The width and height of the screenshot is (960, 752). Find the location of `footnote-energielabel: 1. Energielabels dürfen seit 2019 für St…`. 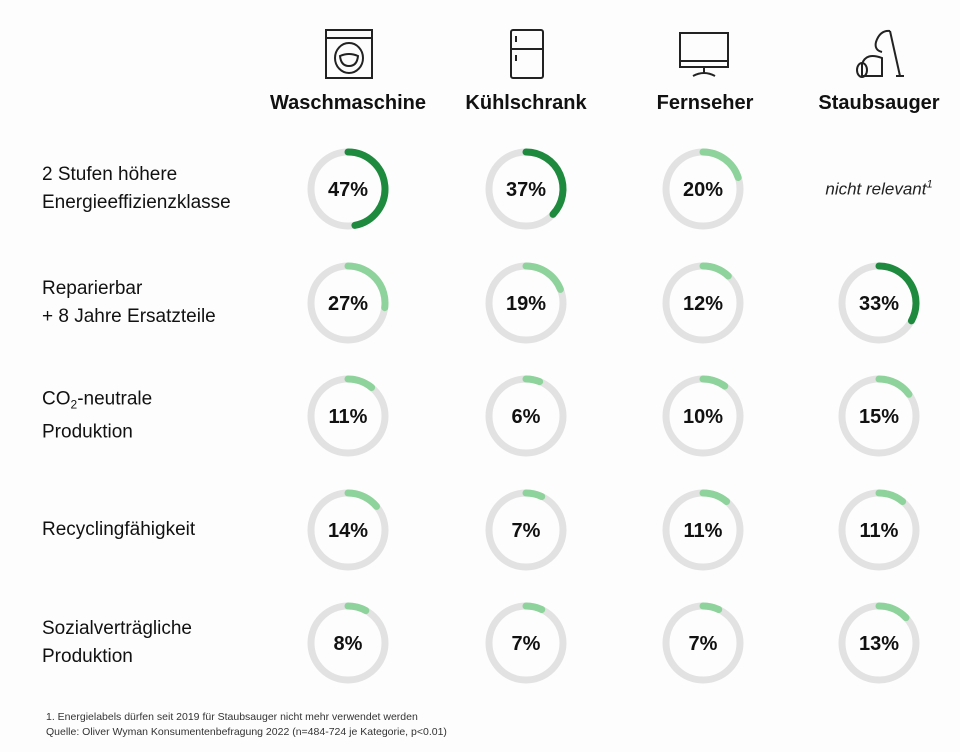

footnote-energielabel: 1. Energielabels dürfen seit 2019 für St… is located at coordinates (232, 717).